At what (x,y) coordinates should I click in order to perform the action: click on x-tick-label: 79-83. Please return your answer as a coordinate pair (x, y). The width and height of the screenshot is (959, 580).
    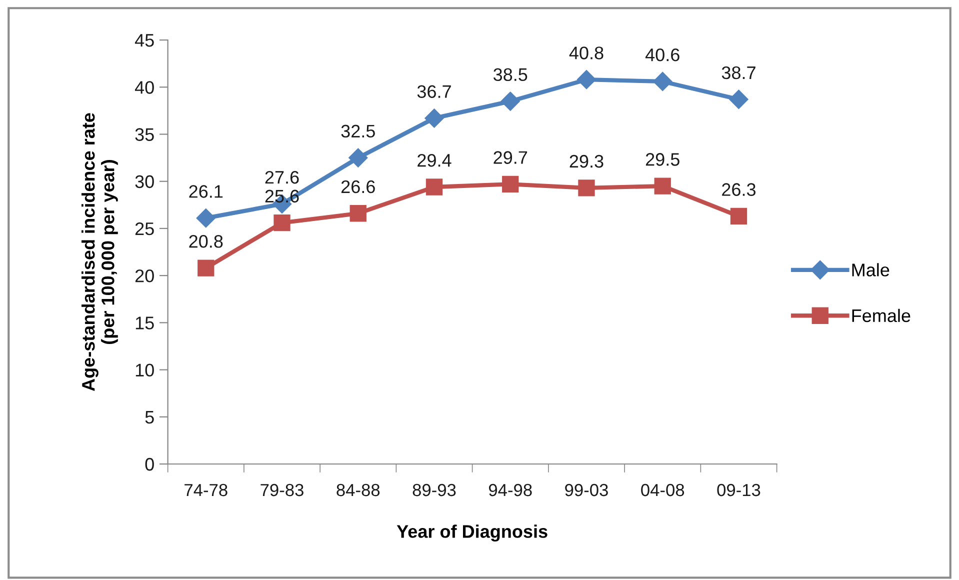
    Looking at the image, I should click on (282, 490).